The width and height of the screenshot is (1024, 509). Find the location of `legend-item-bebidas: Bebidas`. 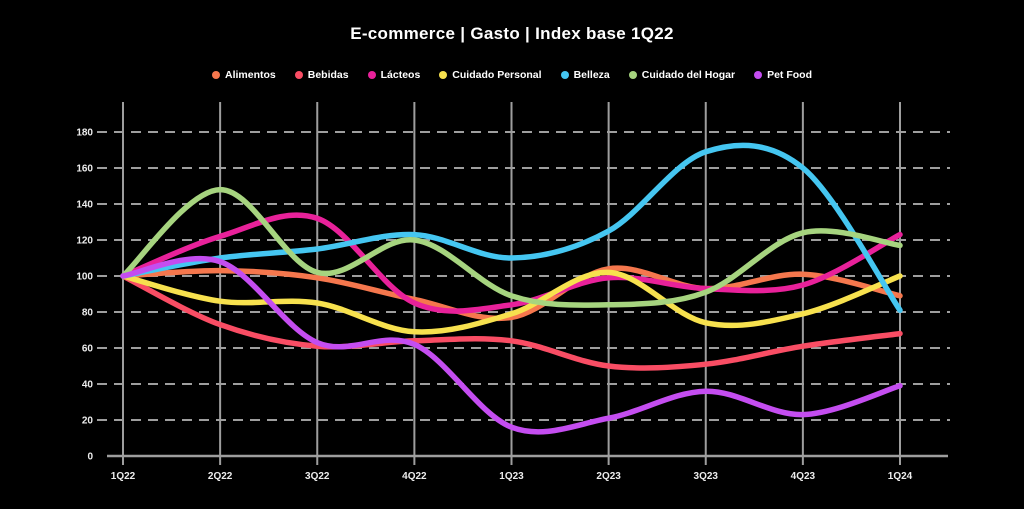

legend-item-bebidas: Bebidas is located at coordinates (321, 75).